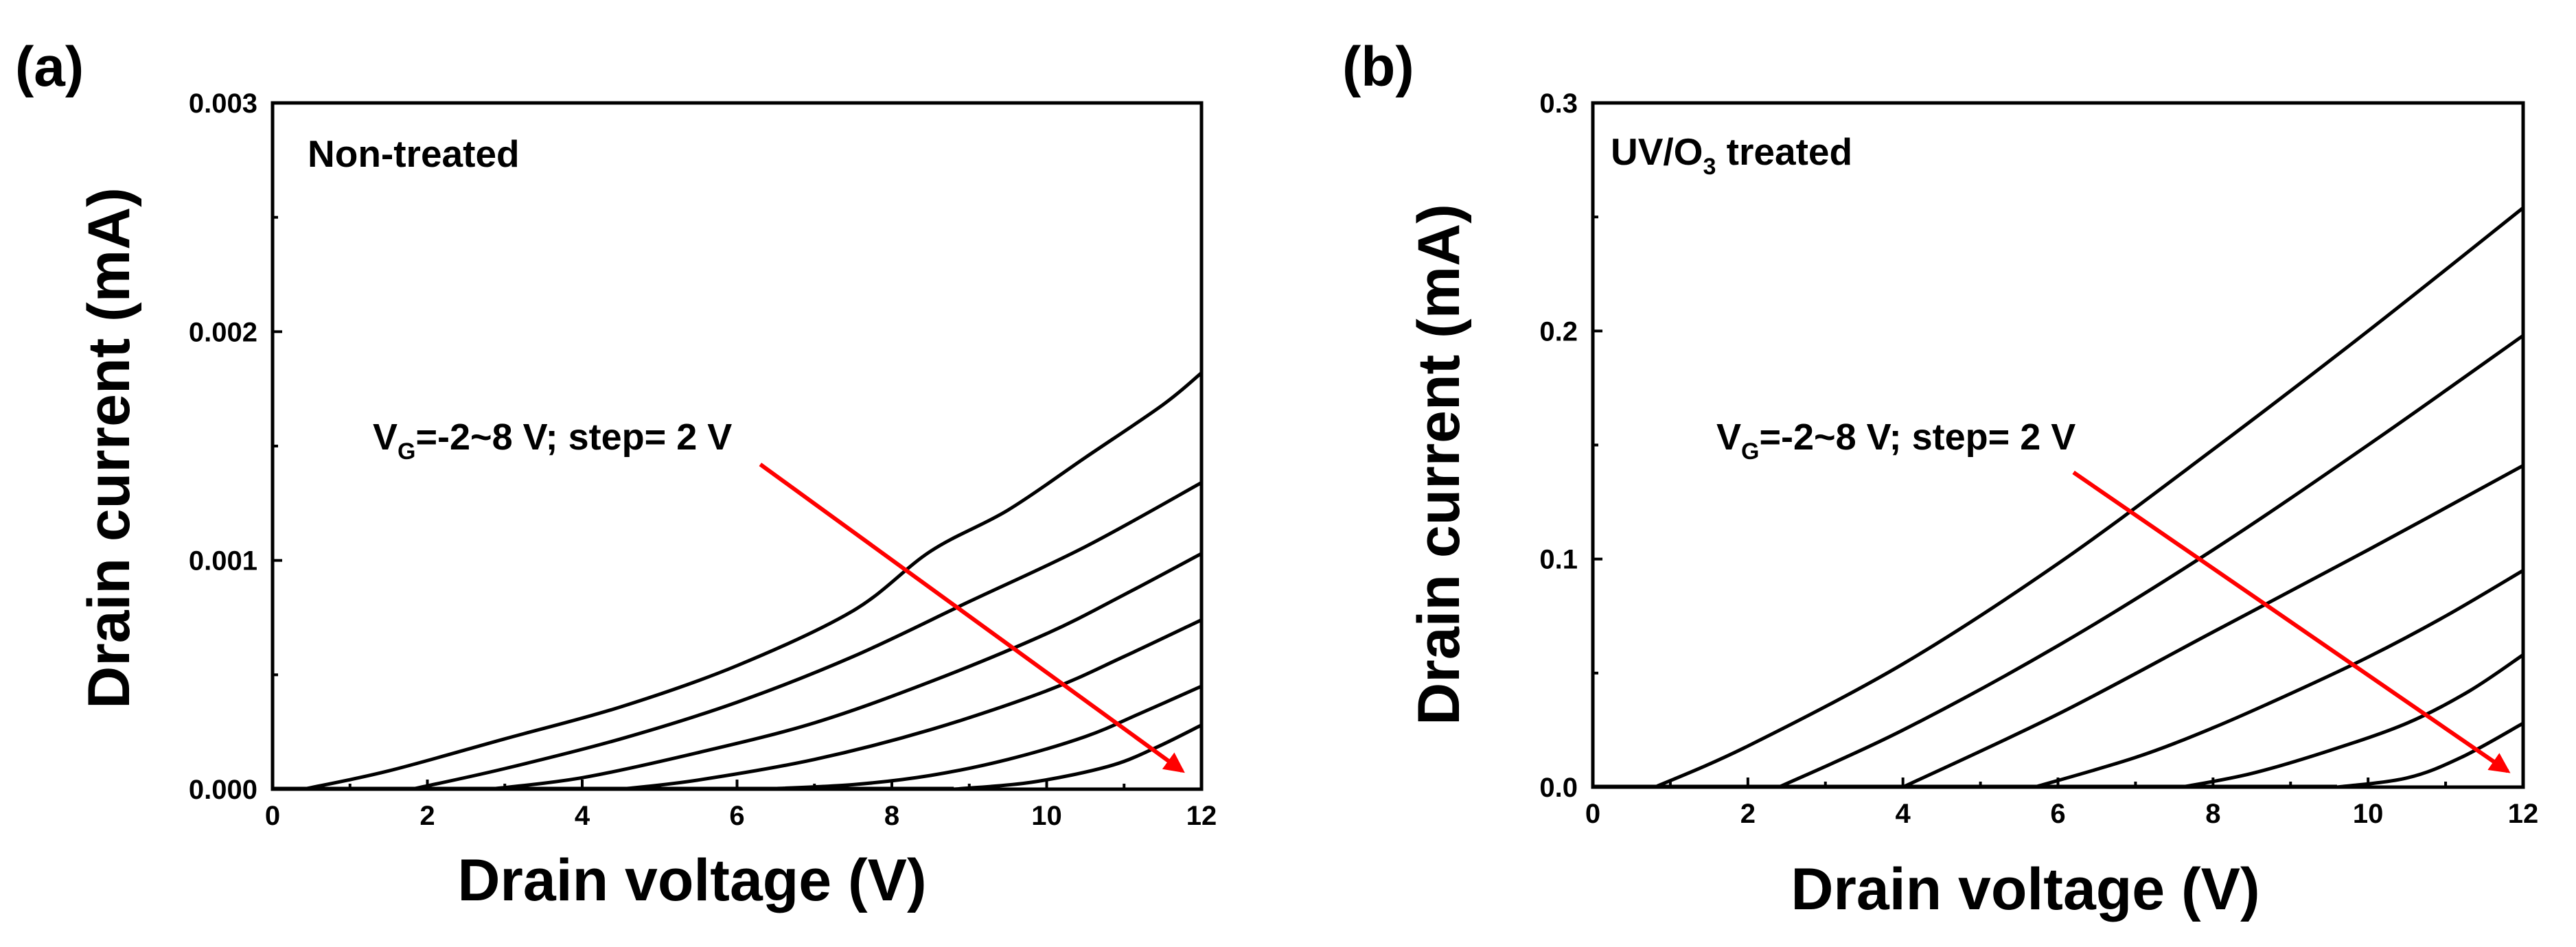 The image size is (2576, 947). Describe the element at coordinates (1558, 788) in the screenshot. I see `y-tick-label: 0.0` at that location.